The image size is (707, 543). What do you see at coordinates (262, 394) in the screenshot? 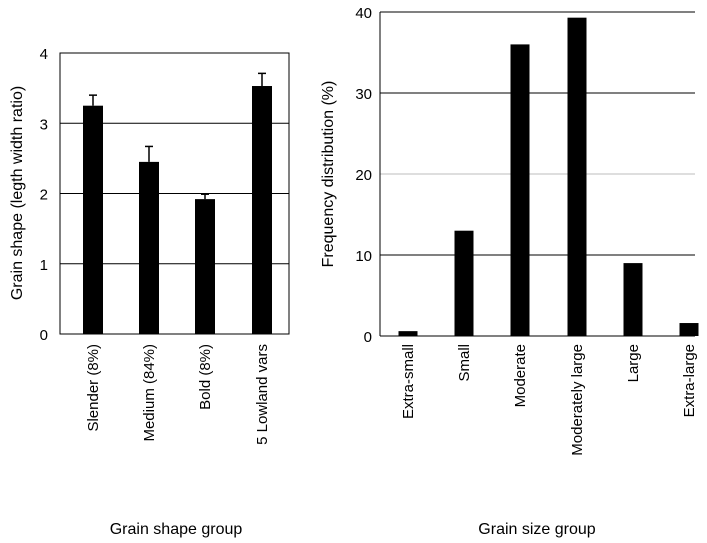
I see `left-x-tick-label: 5 Lowland vars` at bounding box center [262, 394].